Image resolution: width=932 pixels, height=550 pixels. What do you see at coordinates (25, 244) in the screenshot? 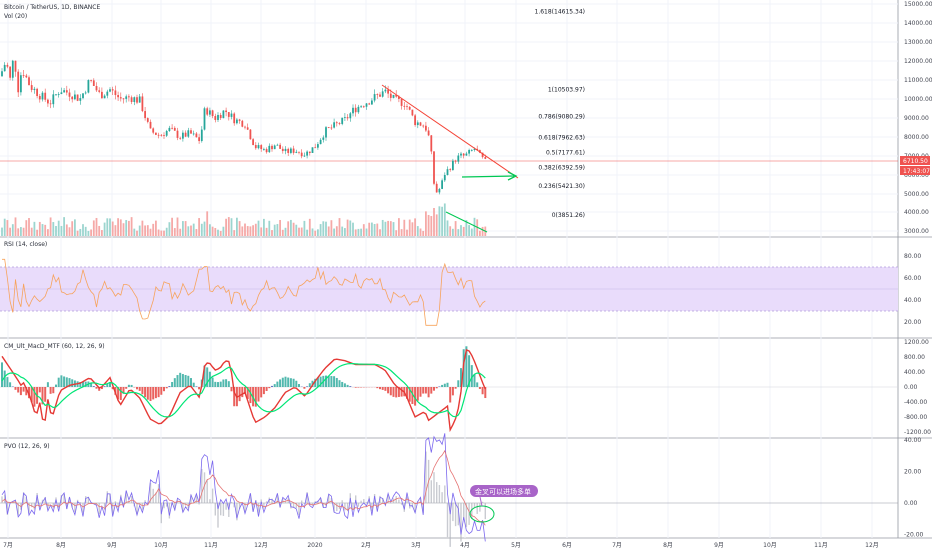
I see `rsi-legend: RSI (14, close)` at bounding box center [25, 244].